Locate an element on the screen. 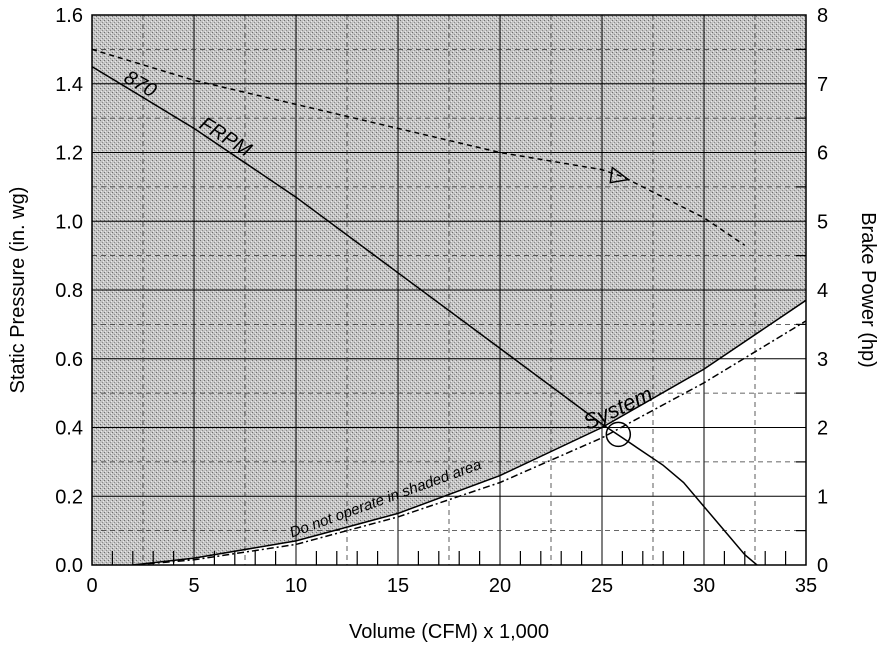 Image resolution: width=878 pixels, height=645 pixels. x-tick-label: 0 is located at coordinates (91, 586).